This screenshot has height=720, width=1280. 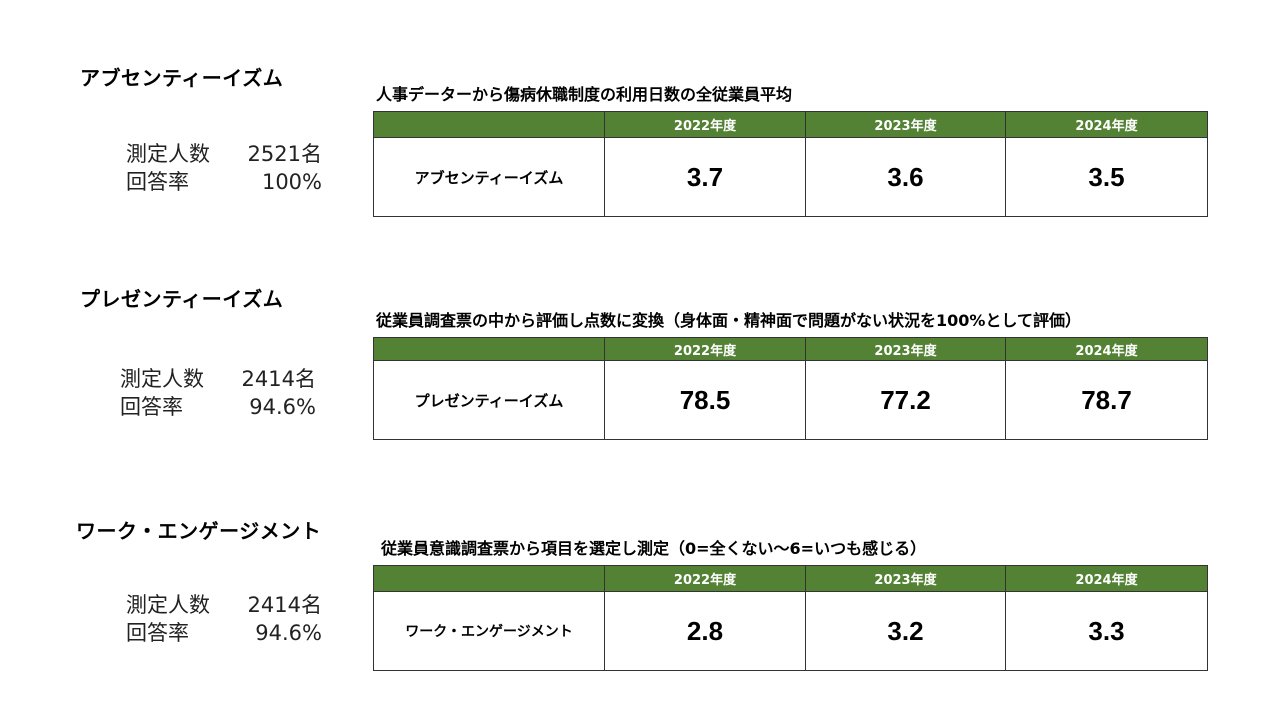 What do you see at coordinates (224, 619) in the screenshot?
I see `stats-work-engagement: 測定人数 2414名 回答率 94.6%` at bounding box center [224, 619].